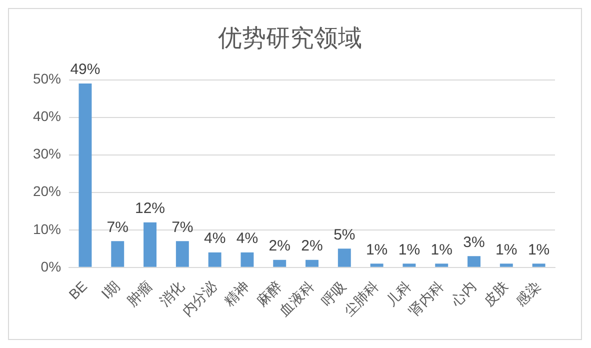 This screenshot has height=348, width=591. I want to click on data-label: 5%, so click(345, 235).